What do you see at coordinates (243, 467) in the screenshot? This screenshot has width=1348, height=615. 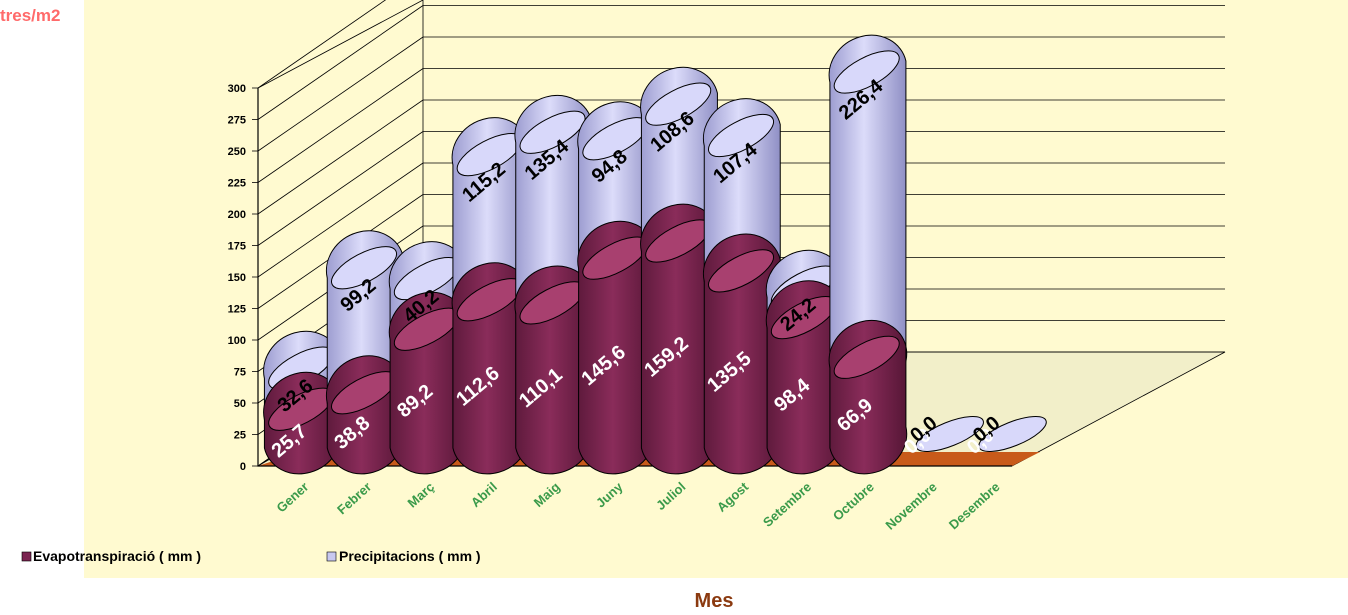 I see `y-tick-label: 0` at bounding box center [243, 467].